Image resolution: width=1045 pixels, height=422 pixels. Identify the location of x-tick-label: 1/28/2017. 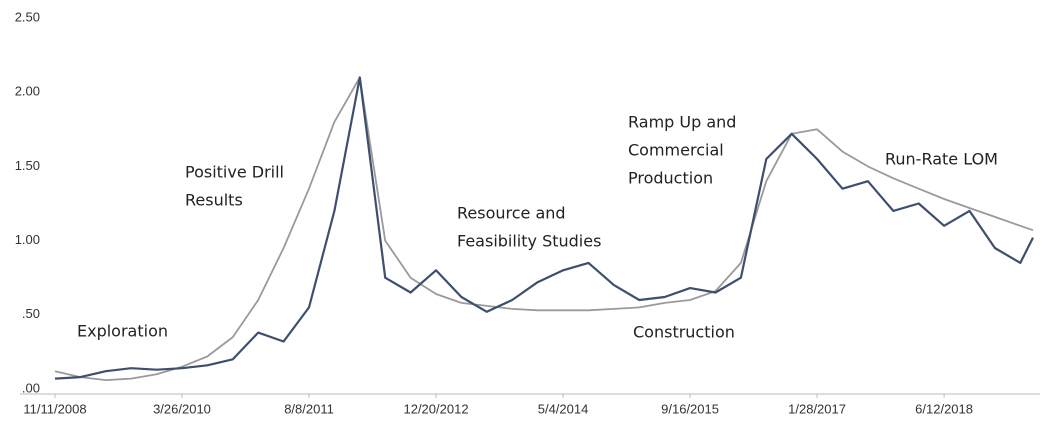
(817, 408).